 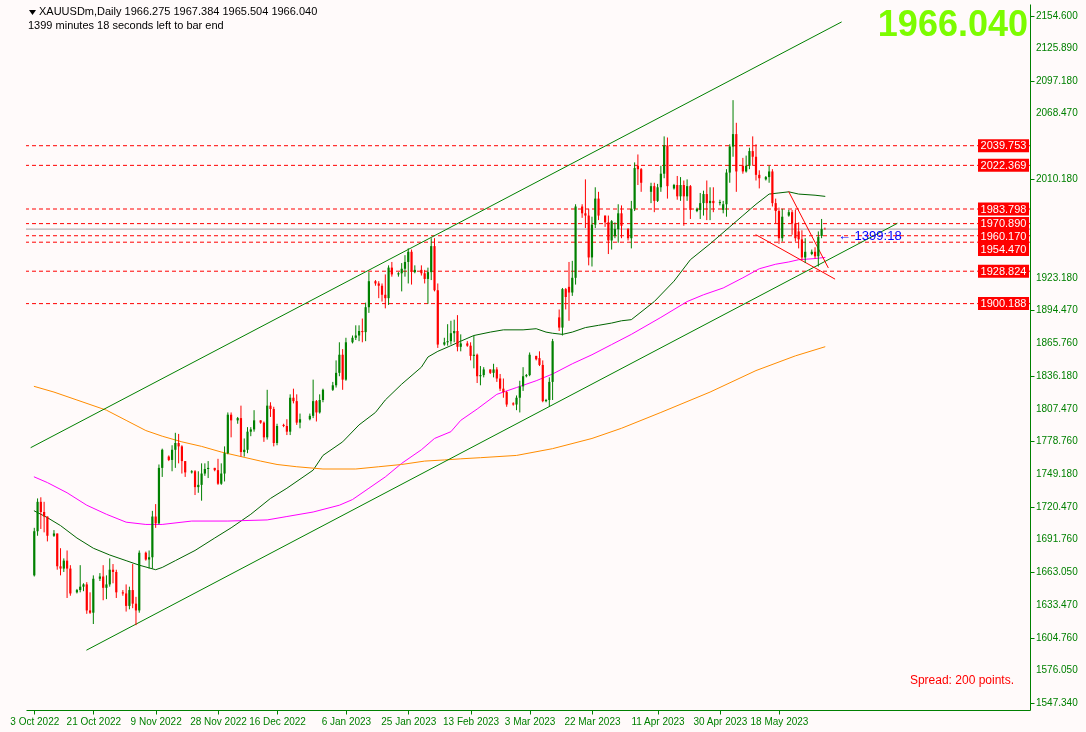 What do you see at coordinates (178, 11) in the screenshot?
I see `chart-title: XAUUSDm,Daily 1966.275 1967.384 1965.504 1966.040` at bounding box center [178, 11].